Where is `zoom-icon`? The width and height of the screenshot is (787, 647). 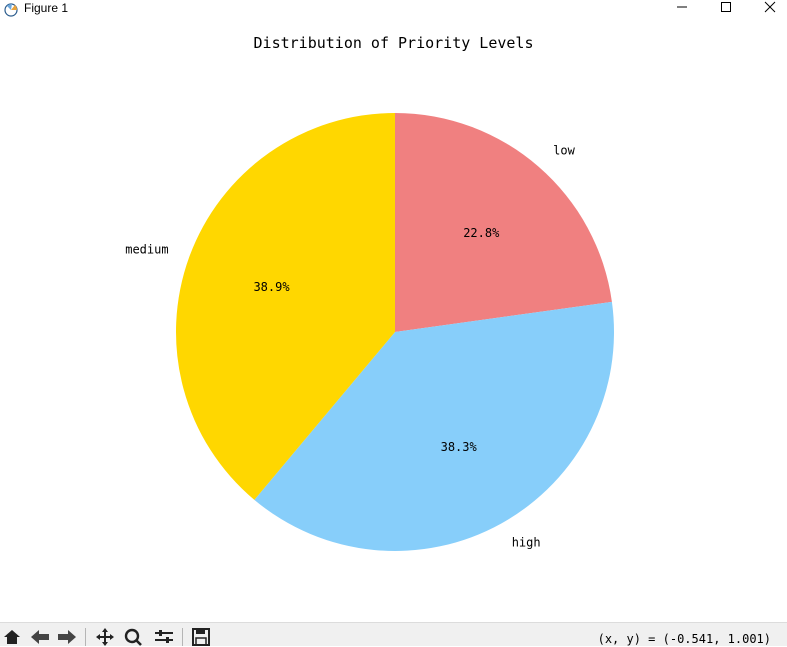
zoom-icon is located at coordinates (133, 637).